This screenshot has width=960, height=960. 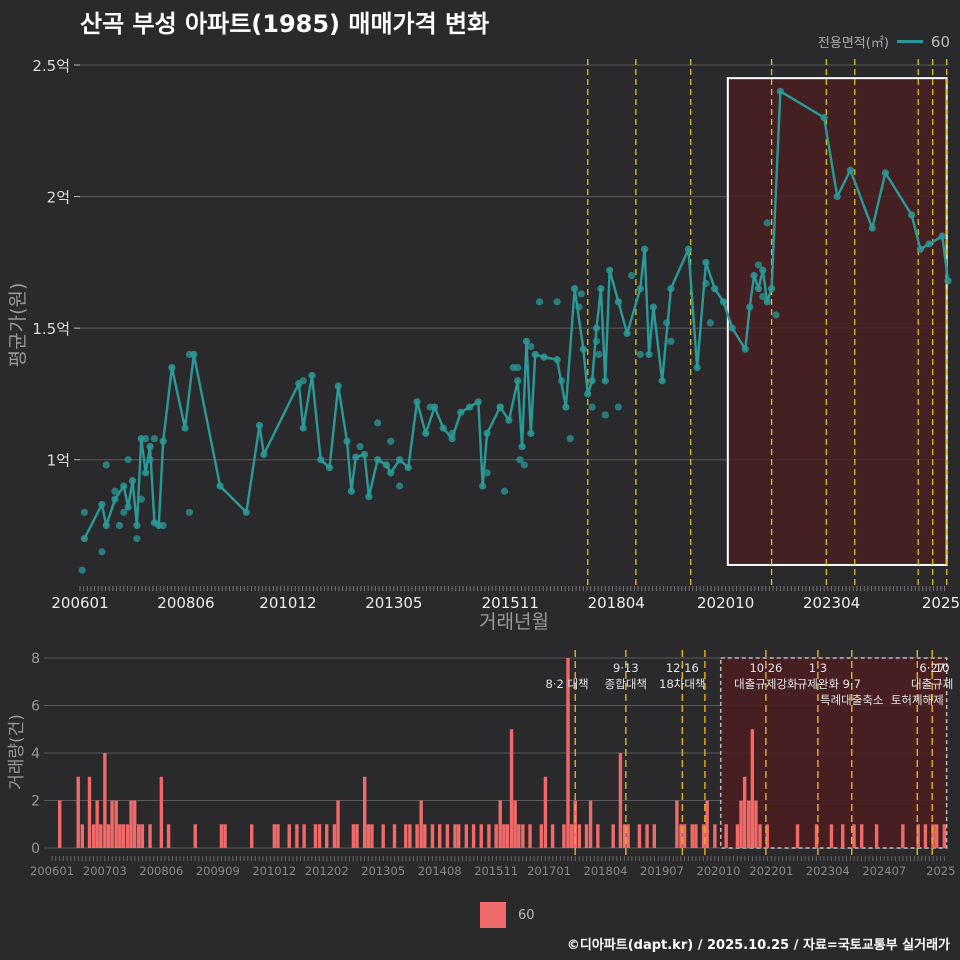 What do you see at coordinates (828, 871) in the screenshot?
I see `bar-x-tick-label: 202304` at bounding box center [828, 871].